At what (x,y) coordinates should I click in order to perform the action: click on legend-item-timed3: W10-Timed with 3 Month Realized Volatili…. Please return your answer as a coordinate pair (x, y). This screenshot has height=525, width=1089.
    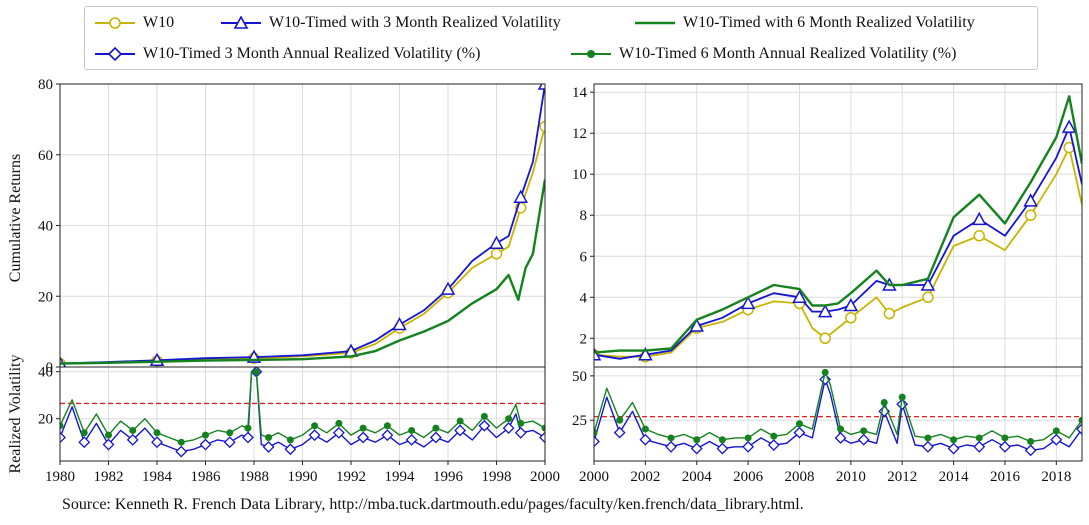
    Looking at the image, I should click on (391, 23).